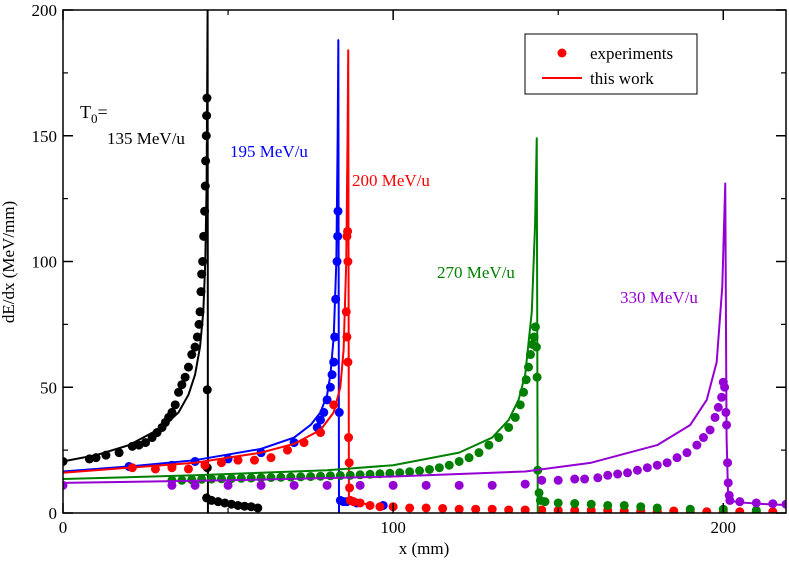 The width and height of the screenshot is (789, 561). I want to click on label-200: 200 MeV/u, so click(391, 180).